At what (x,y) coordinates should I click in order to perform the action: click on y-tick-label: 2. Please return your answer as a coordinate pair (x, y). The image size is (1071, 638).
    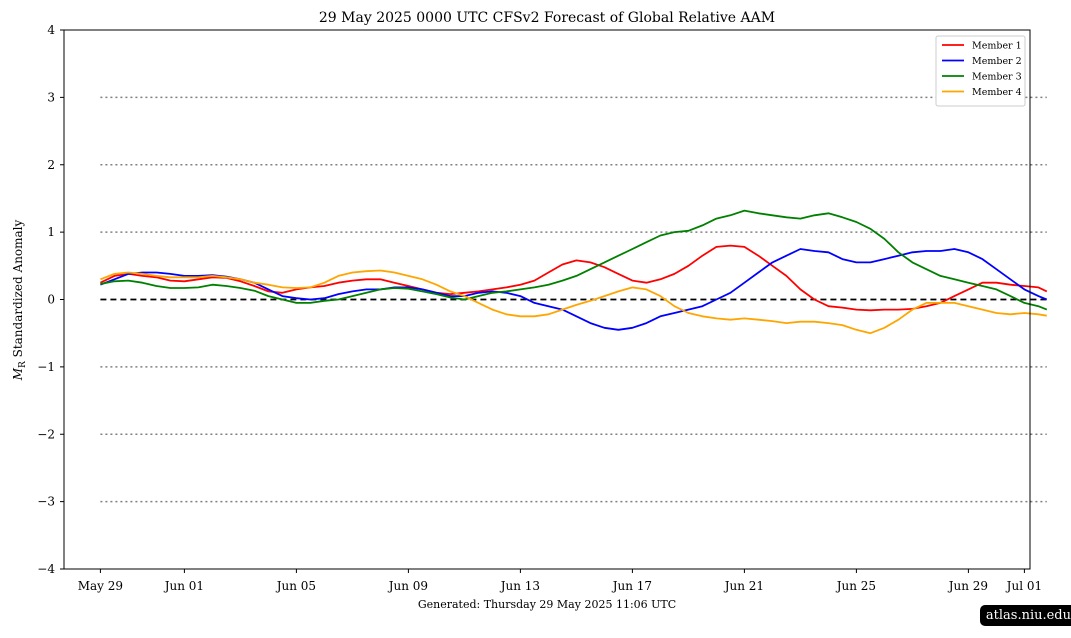
    Looking at the image, I should click on (51, 165).